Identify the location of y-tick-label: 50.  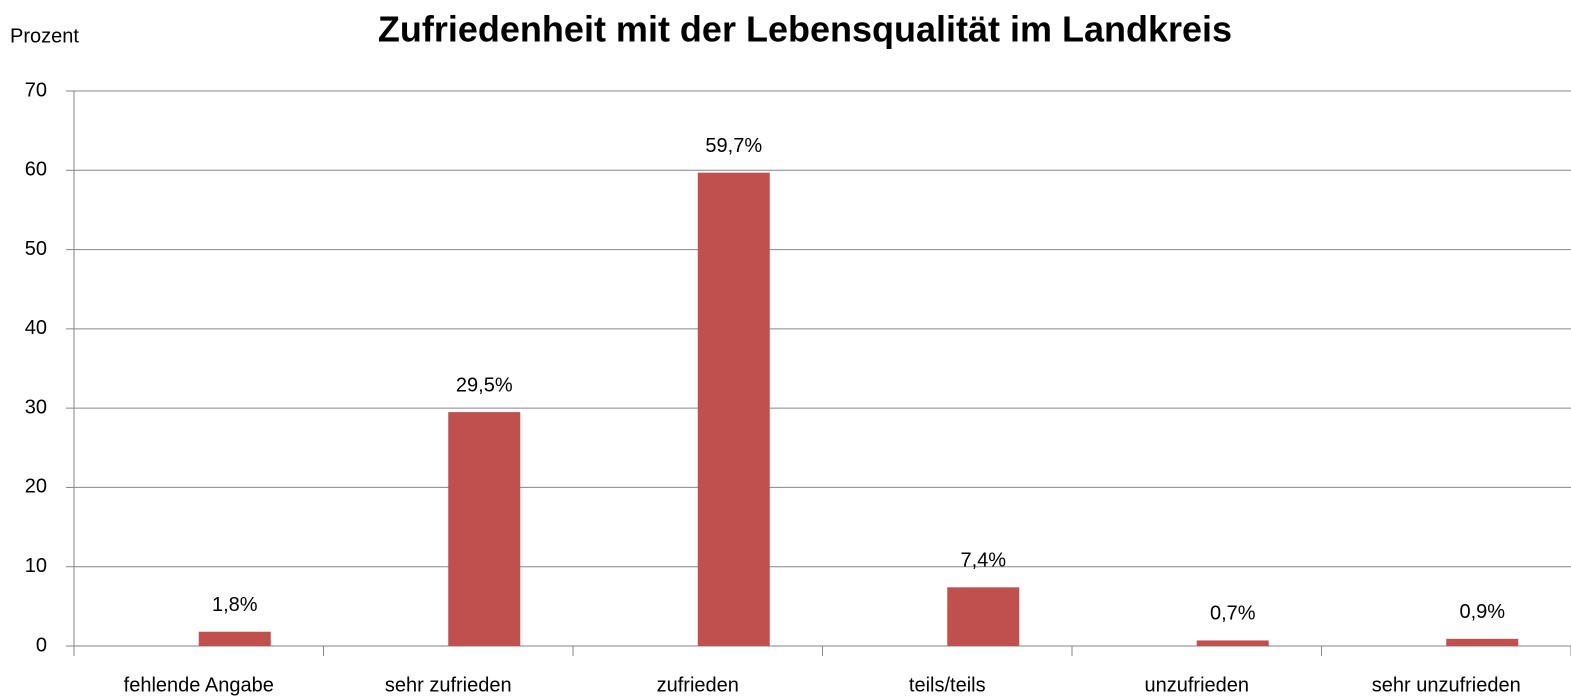
(36, 249).